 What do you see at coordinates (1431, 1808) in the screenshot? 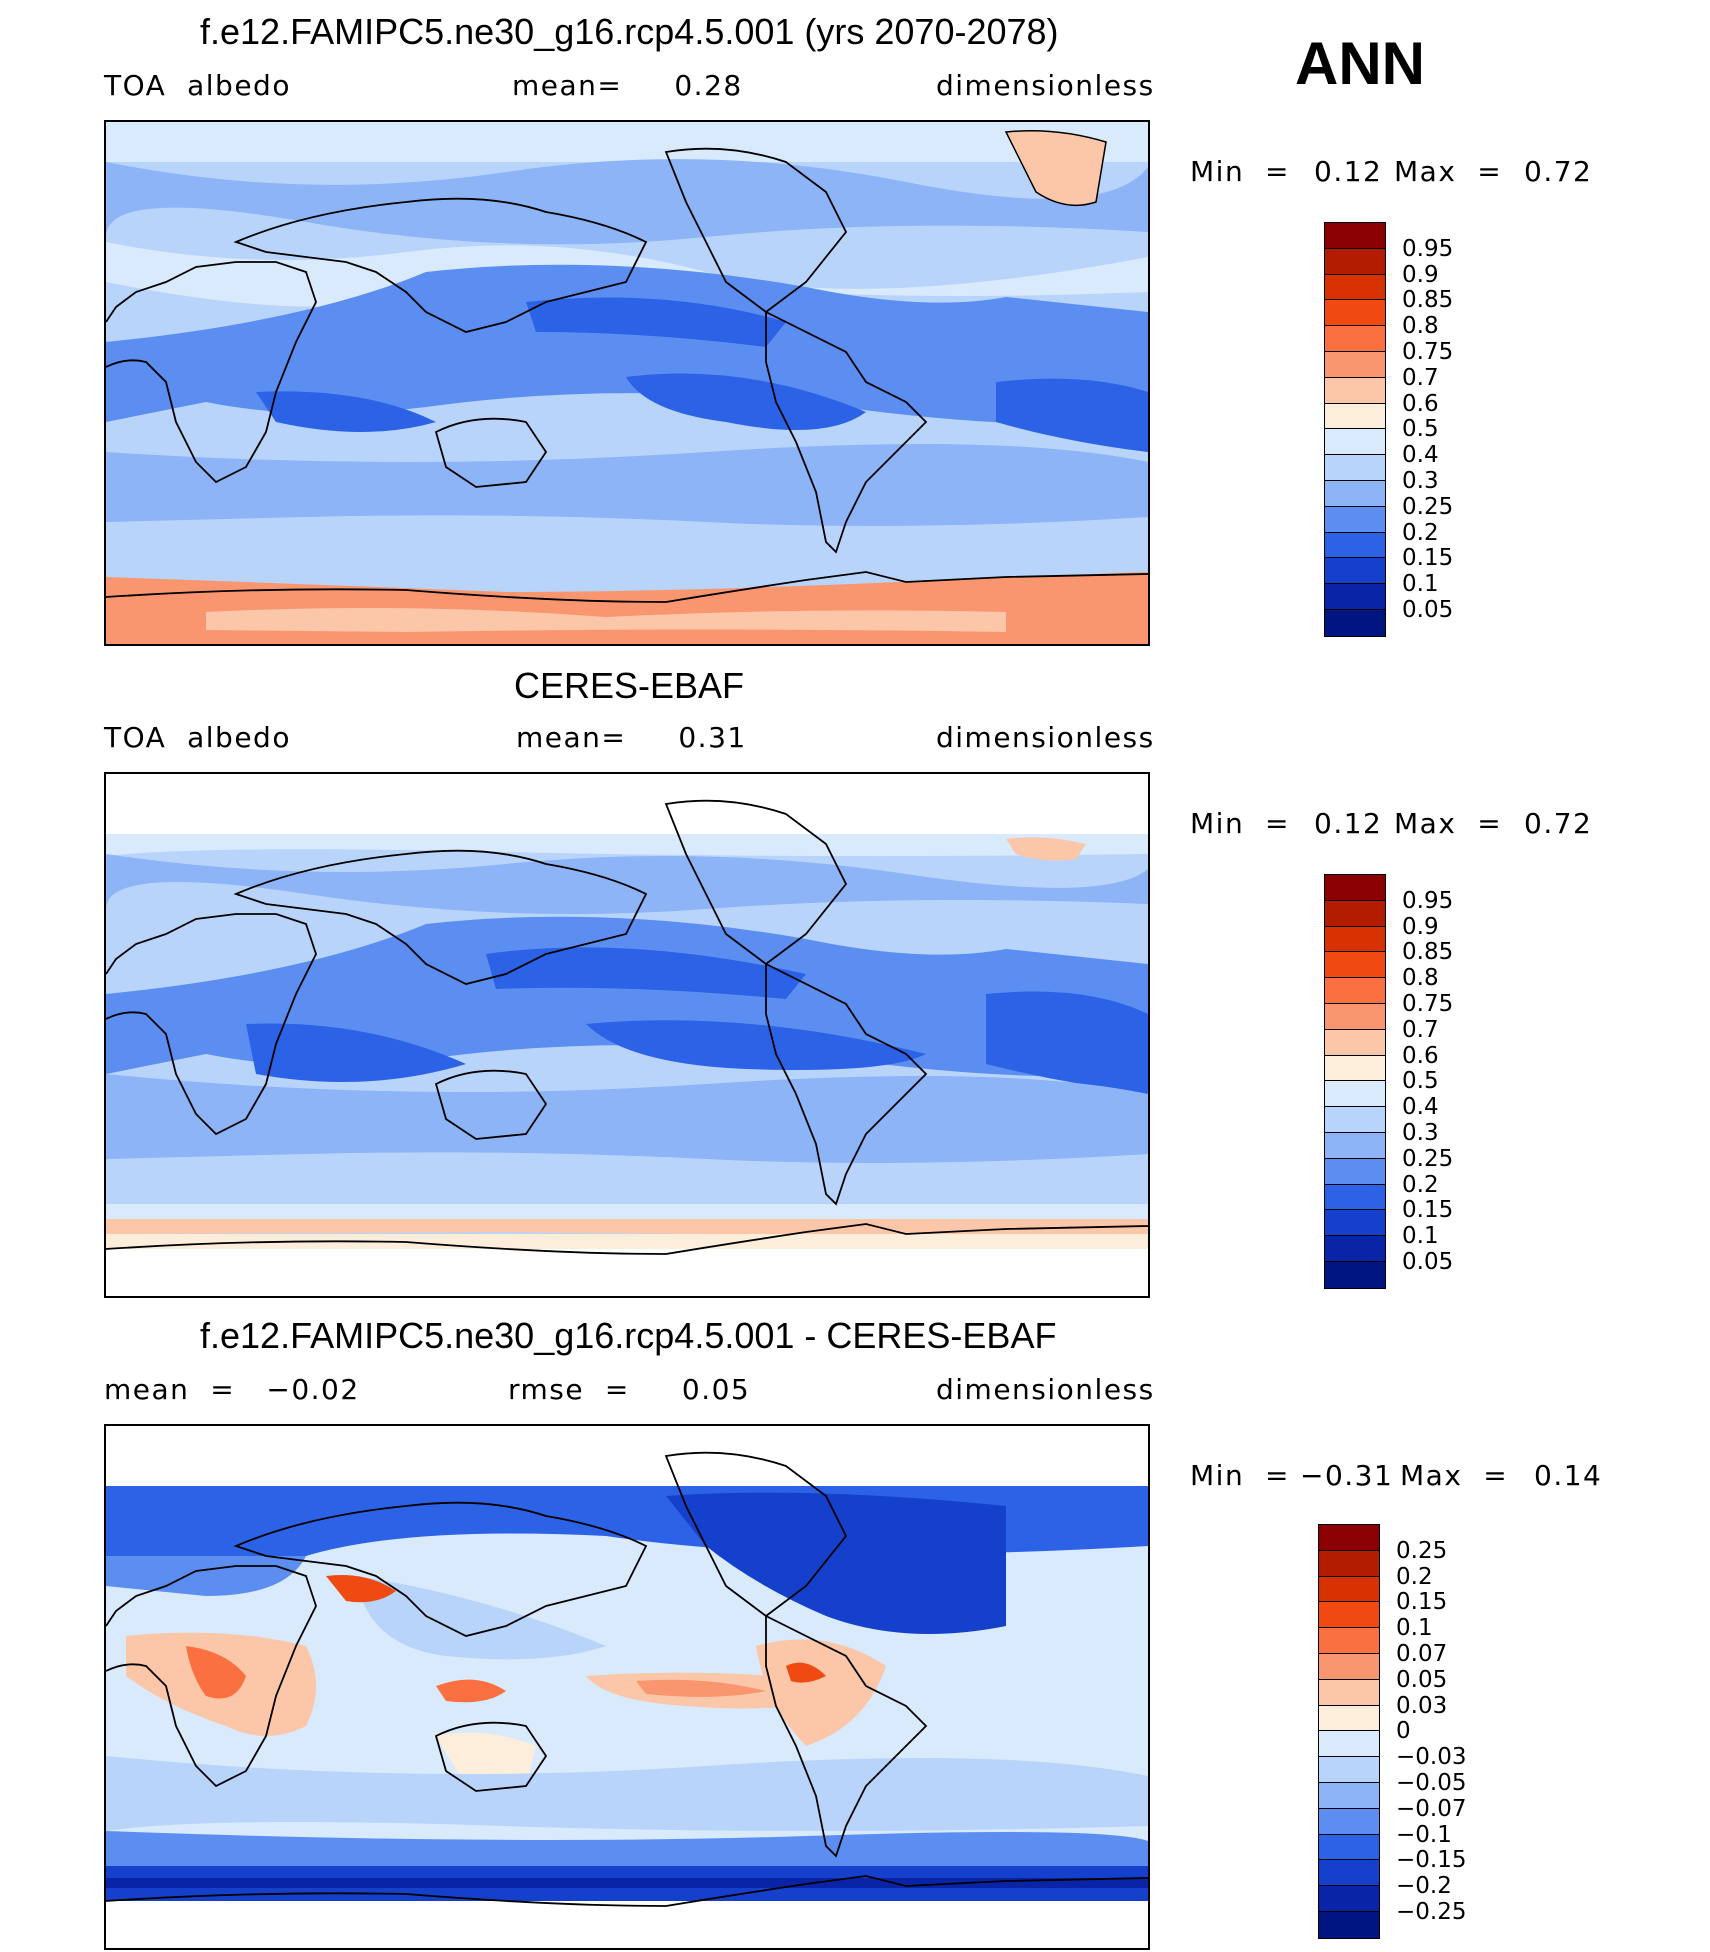
I see `colorbar-tick-label: −0.07` at bounding box center [1431, 1808].